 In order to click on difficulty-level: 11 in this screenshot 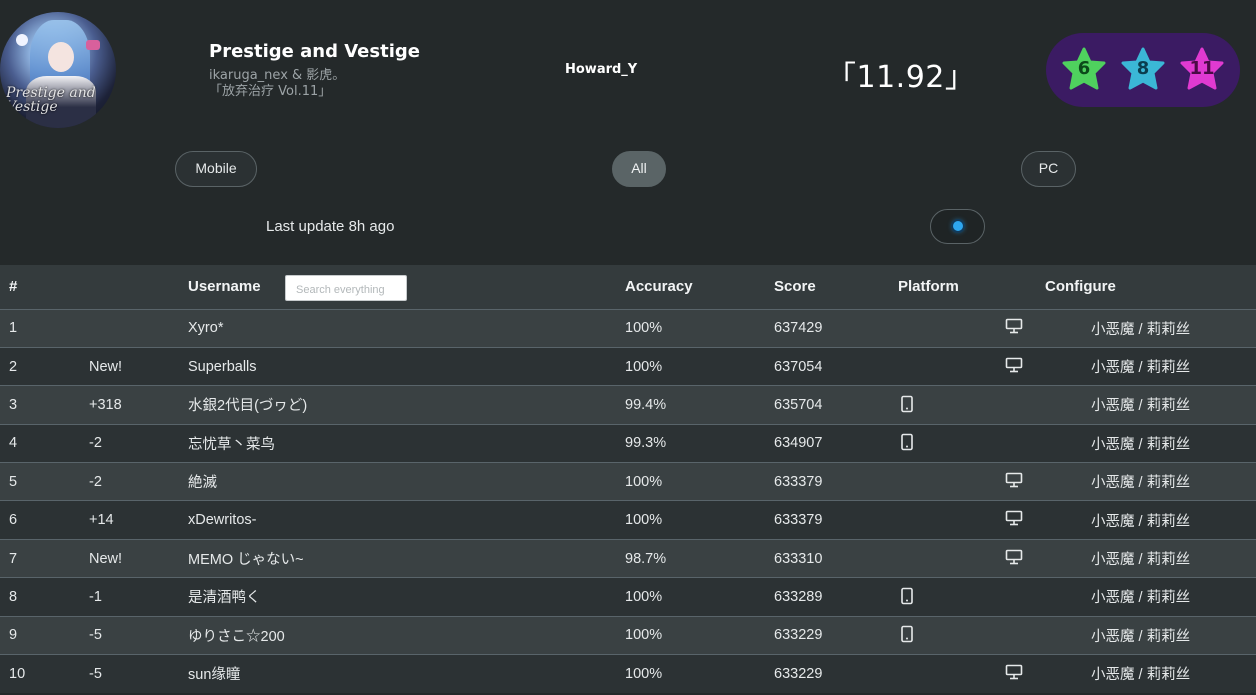, I will do `click(1202, 68)`.